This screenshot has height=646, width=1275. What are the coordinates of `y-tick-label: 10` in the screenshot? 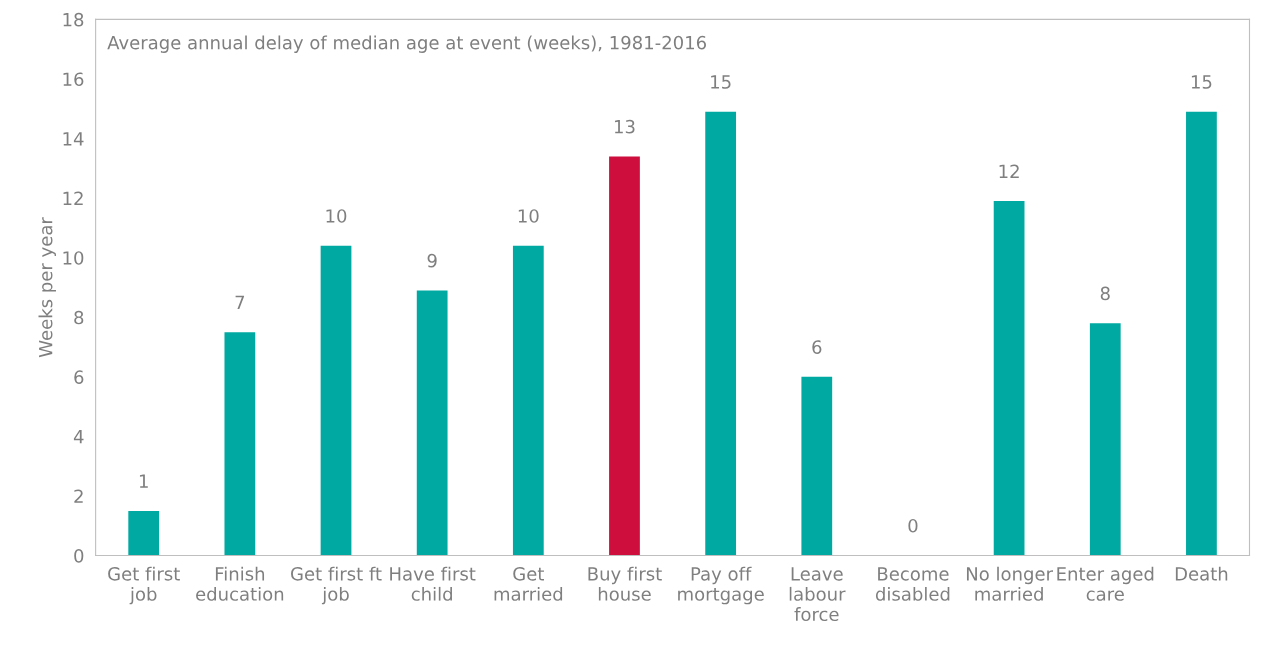 It's located at (73, 258).